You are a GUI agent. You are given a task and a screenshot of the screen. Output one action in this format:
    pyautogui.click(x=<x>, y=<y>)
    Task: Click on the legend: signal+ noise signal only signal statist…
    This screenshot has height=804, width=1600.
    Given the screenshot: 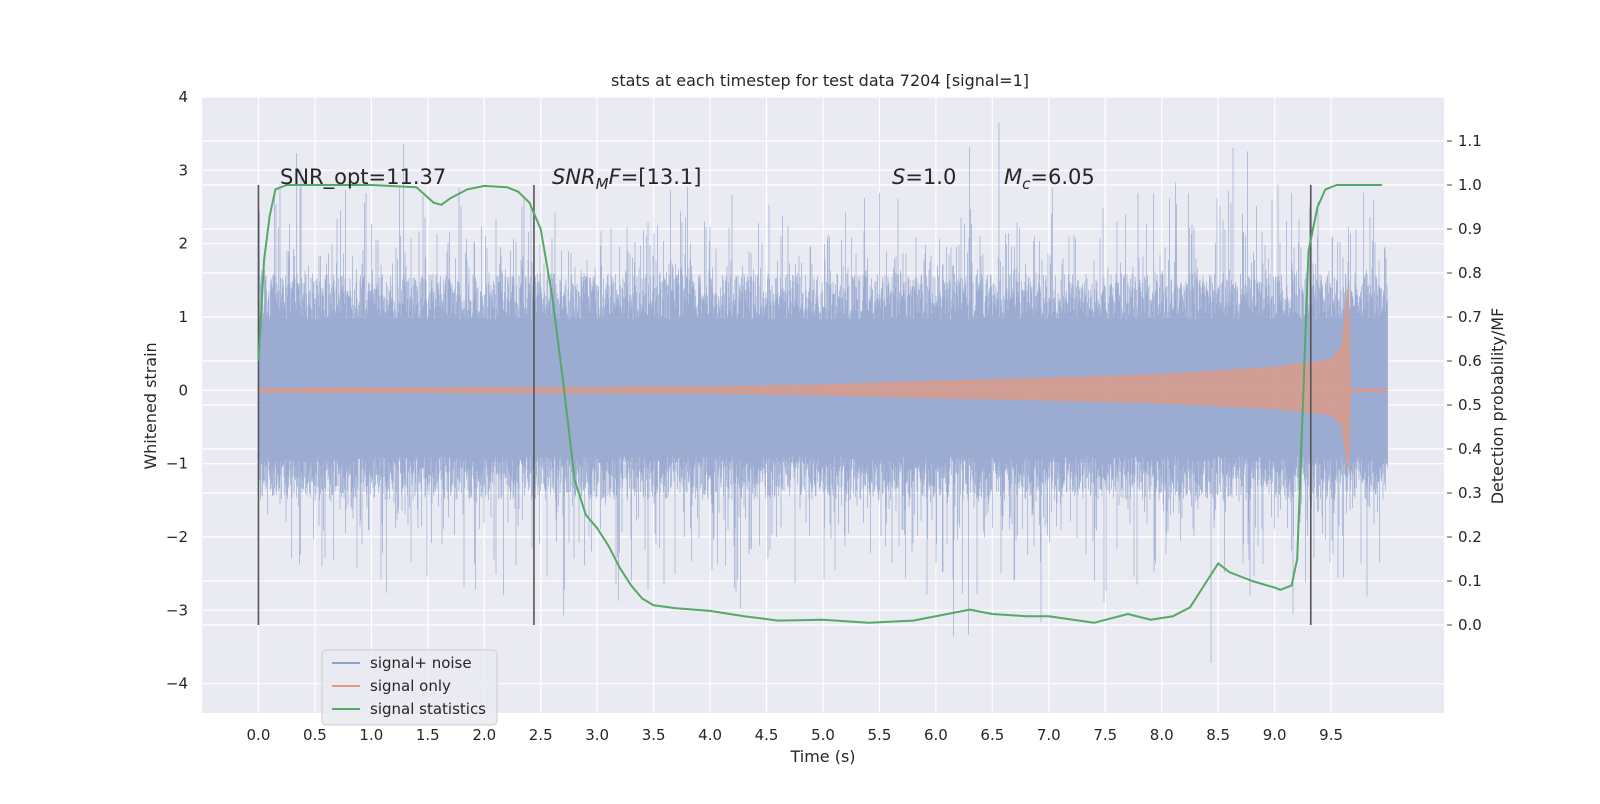 What is the action you would take?
    pyautogui.click(x=409, y=687)
    